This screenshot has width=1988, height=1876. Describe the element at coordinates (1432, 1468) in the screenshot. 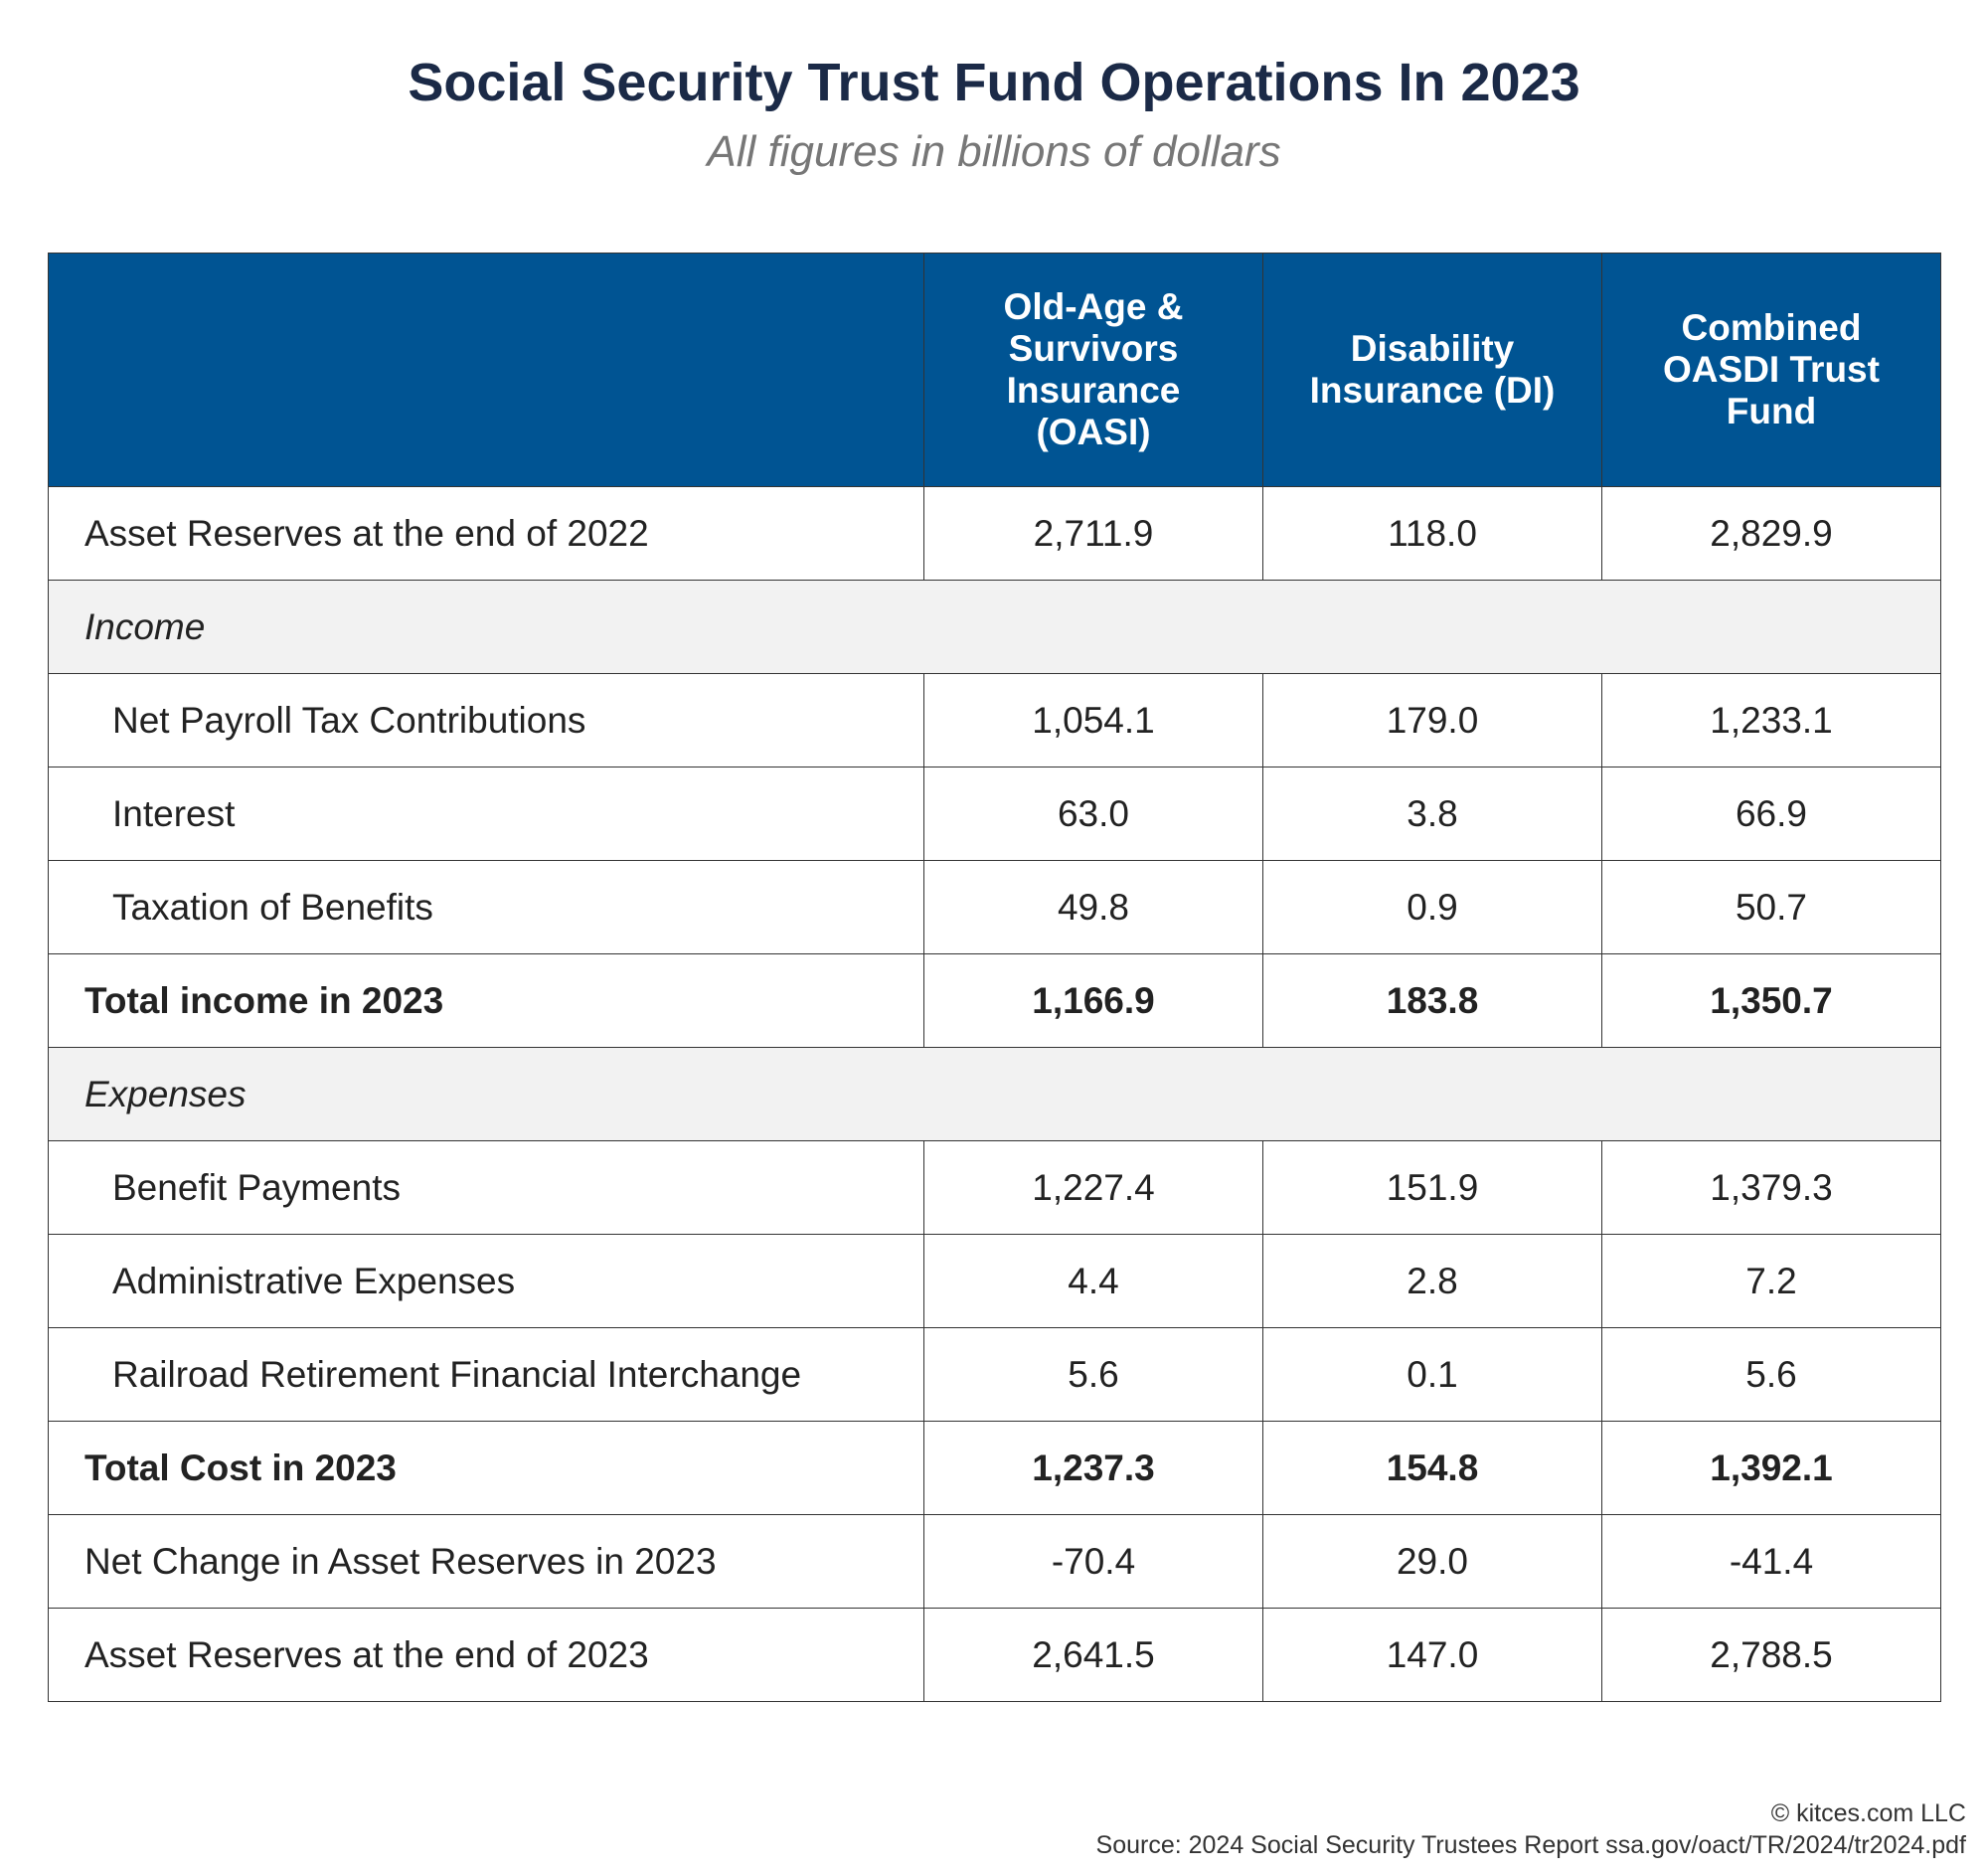

I see `value-cell-di: 154.8` at that location.